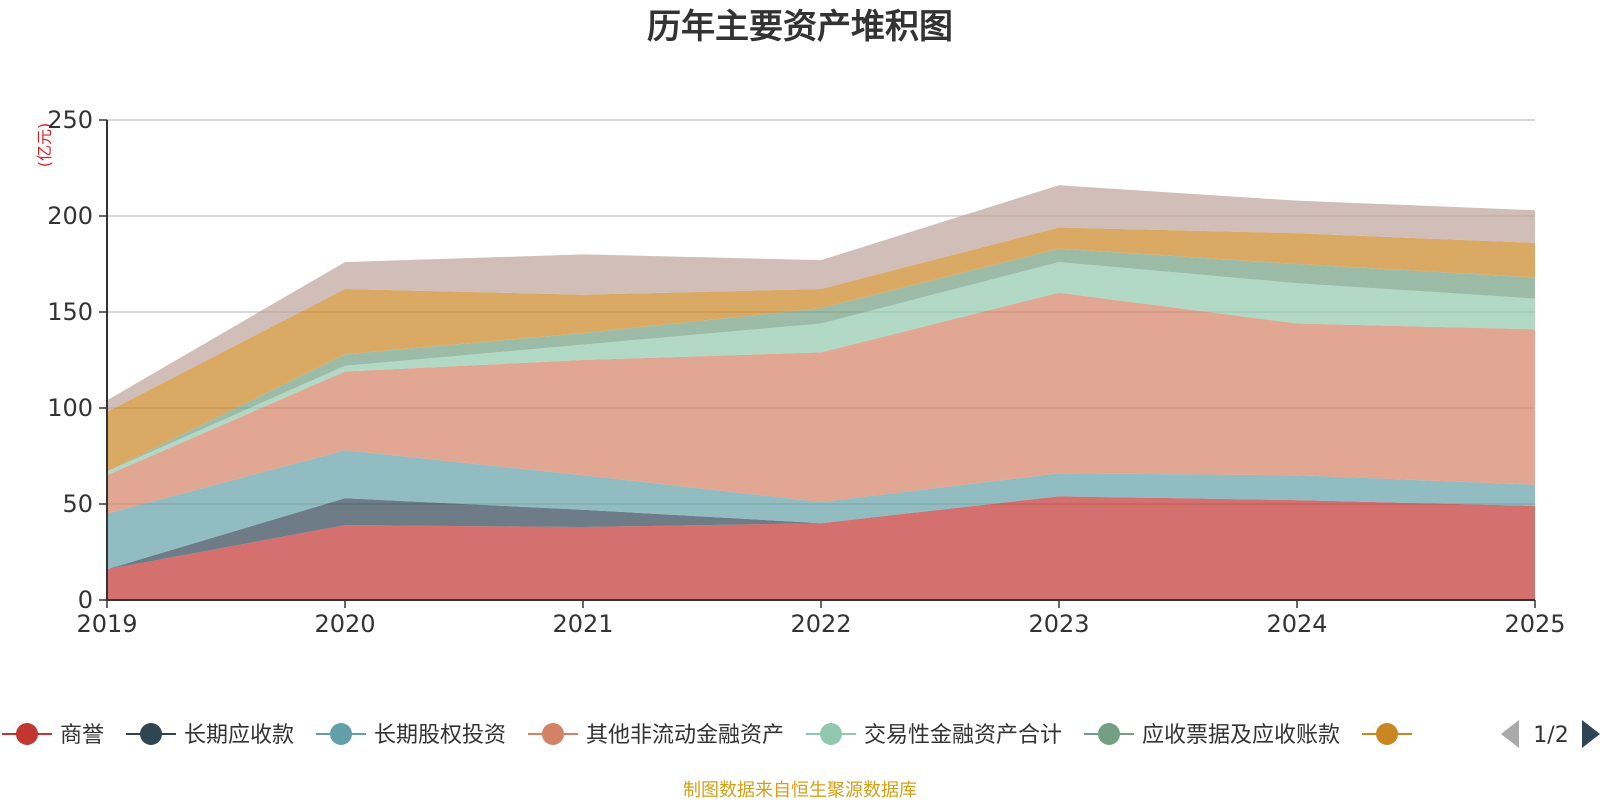 The height and width of the screenshot is (800, 1600). I want to click on x-tick-label-2025: 2025, so click(1534, 624).